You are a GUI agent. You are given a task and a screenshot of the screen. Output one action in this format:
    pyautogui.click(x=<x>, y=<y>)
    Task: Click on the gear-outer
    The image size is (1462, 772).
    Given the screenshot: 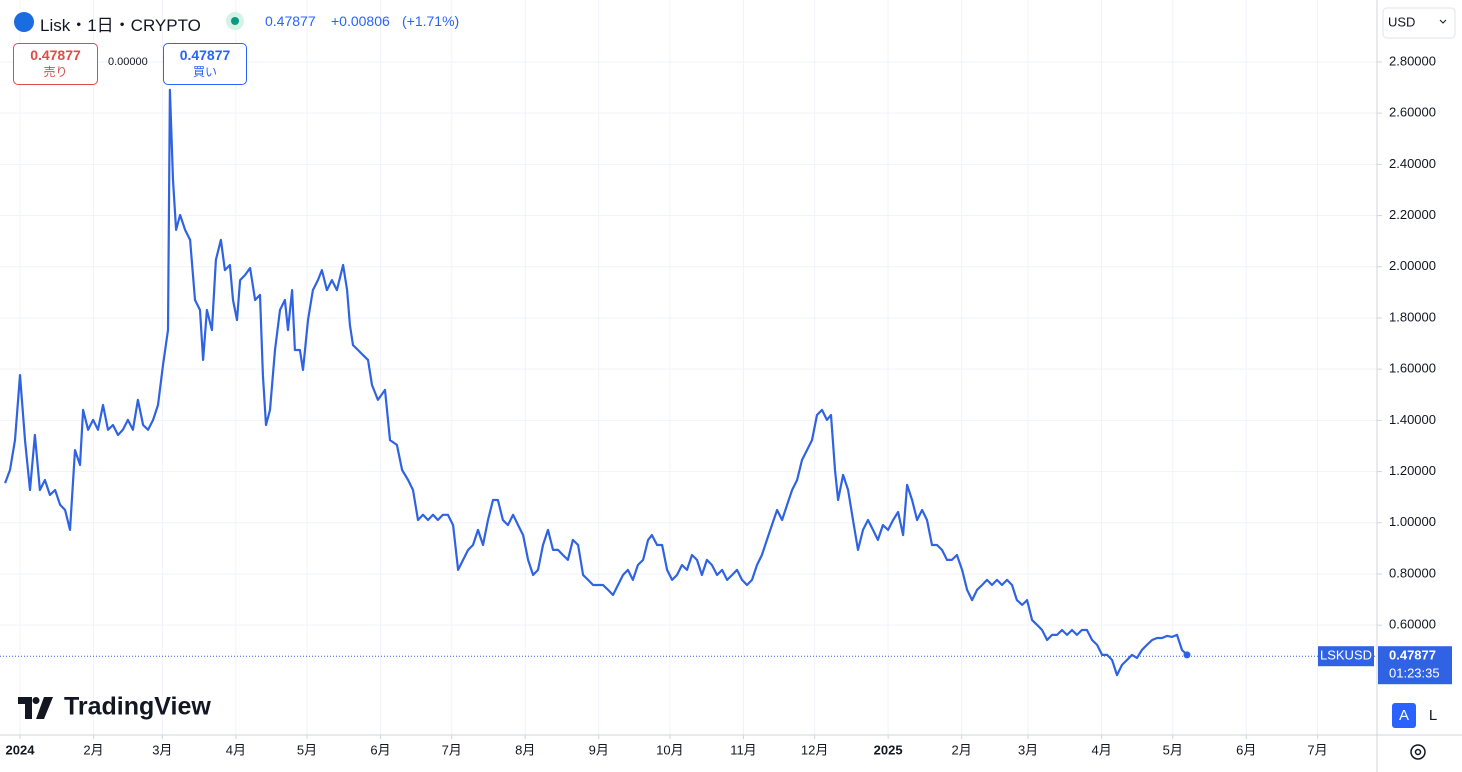 What is the action you would take?
    pyautogui.click(x=1418, y=752)
    